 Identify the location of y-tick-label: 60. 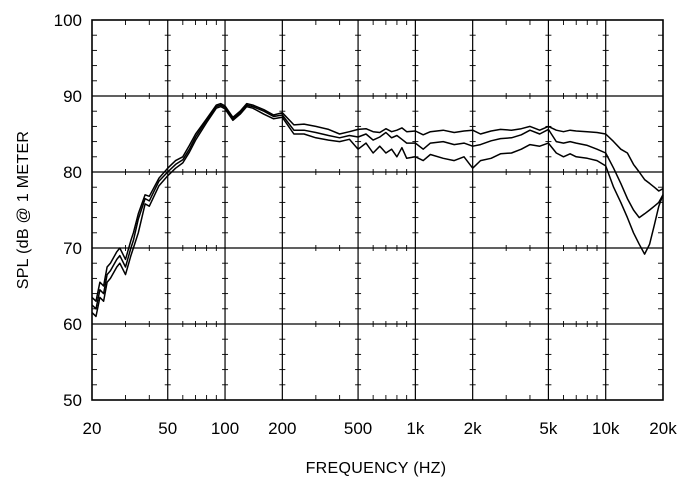
(72, 324).